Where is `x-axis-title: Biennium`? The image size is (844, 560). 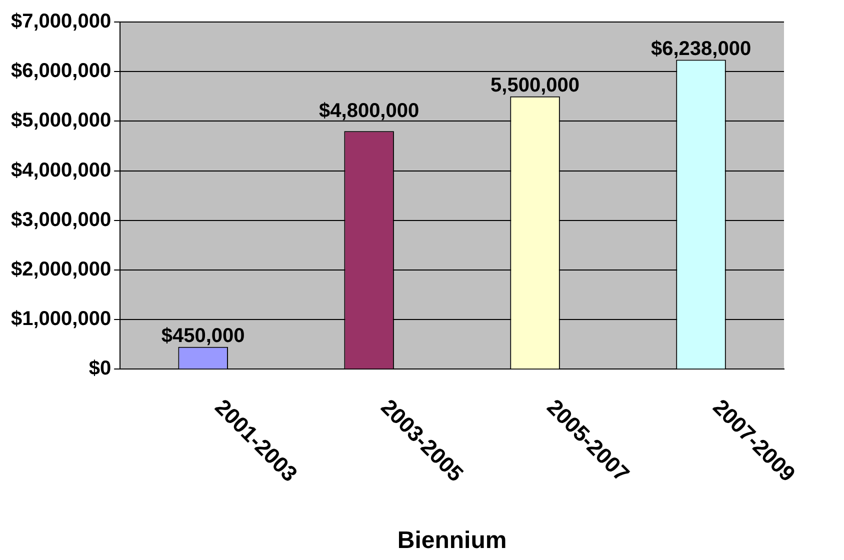
x-axis-title: Biennium is located at coordinates (452, 540).